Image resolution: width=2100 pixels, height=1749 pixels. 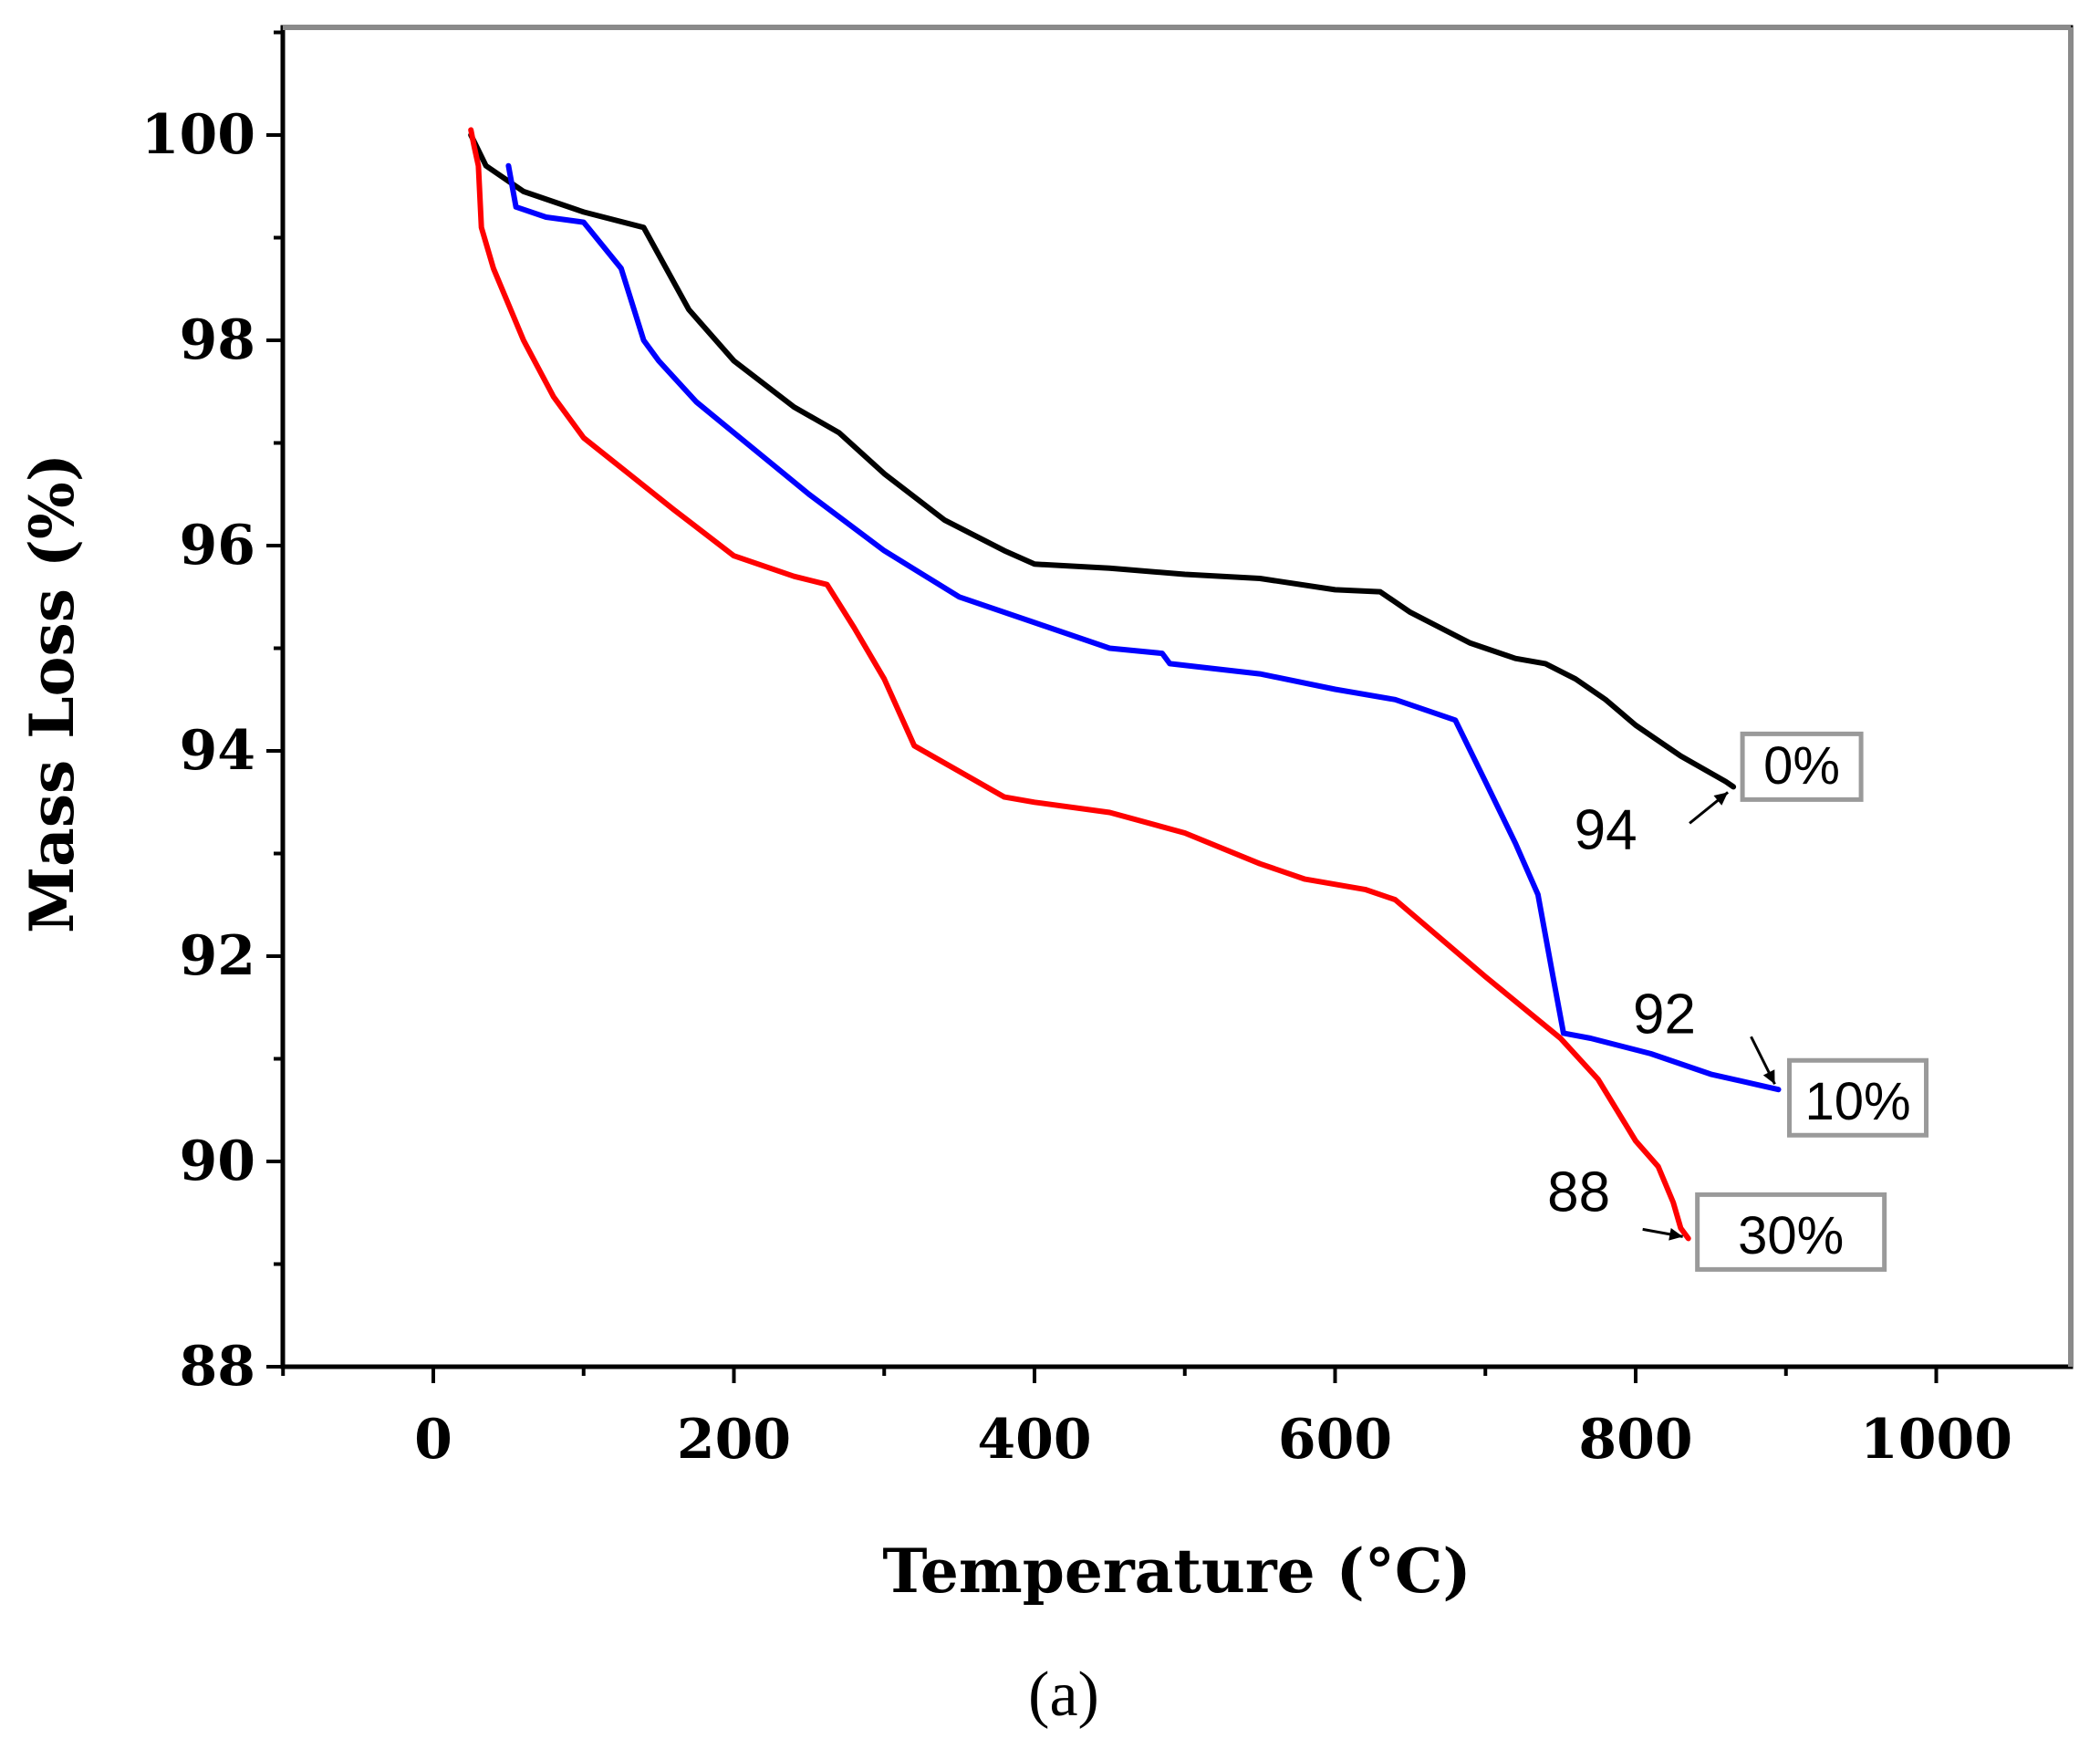 What do you see at coordinates (218, 751) in the screenshot?
I see `y-tick-label: 94` at bounding box center [218, 751].